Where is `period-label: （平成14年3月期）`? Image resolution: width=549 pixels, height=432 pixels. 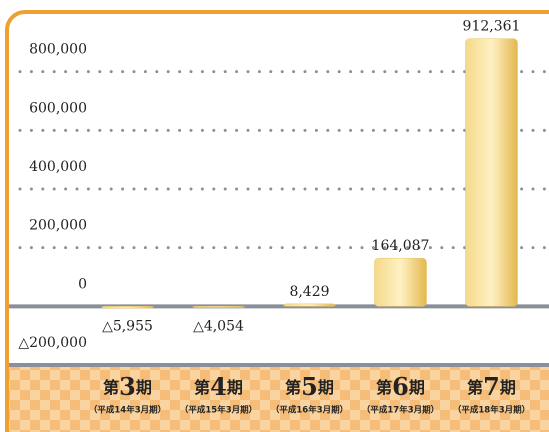 period-label: （平成14年3月期） is located at coordinates (127, 410).